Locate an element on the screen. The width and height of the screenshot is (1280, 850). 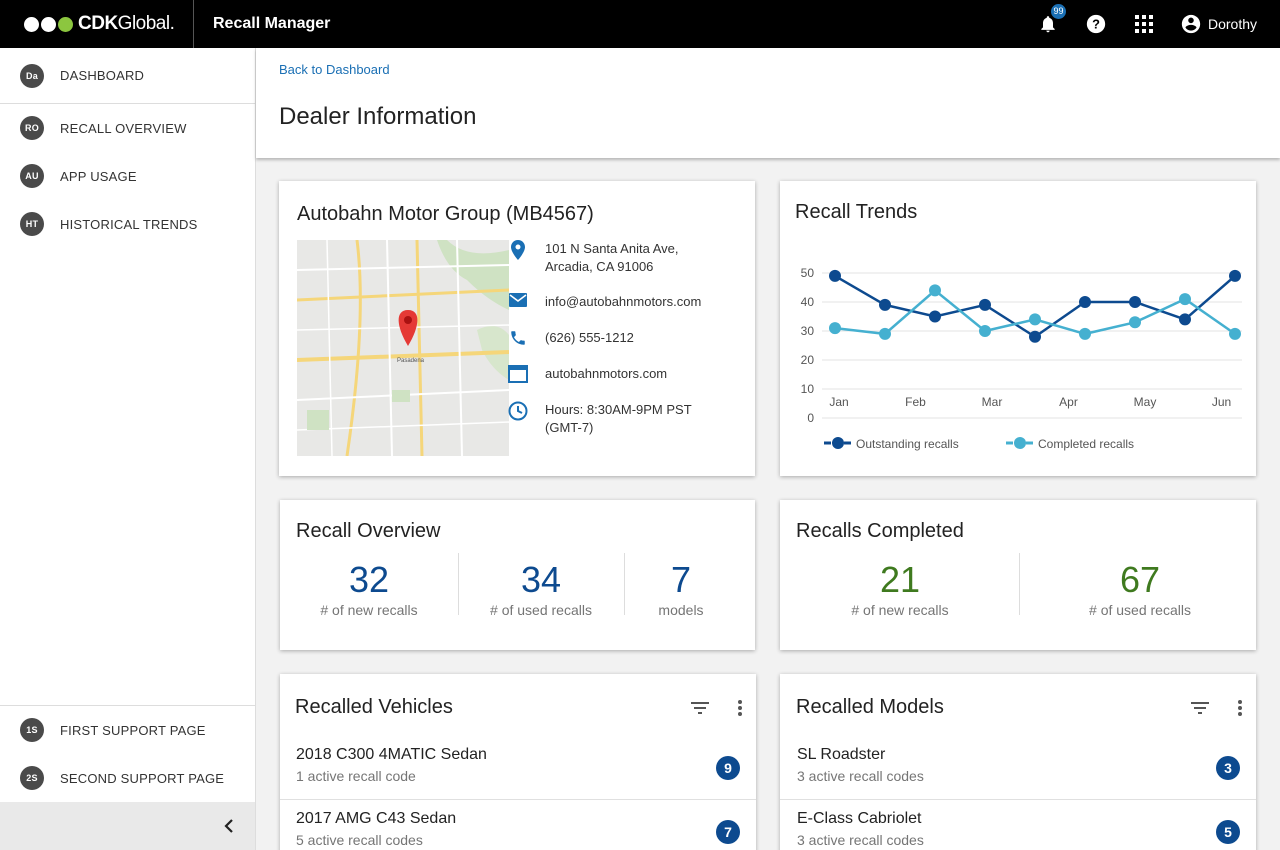
help-button: ? is located at coordinates (1096, 24).